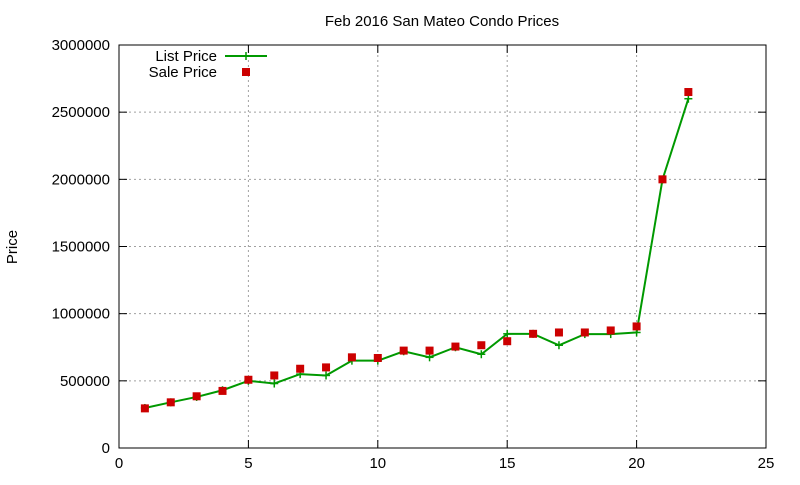  I want to click on y-tick-label: 2500000, so click(81, 112).